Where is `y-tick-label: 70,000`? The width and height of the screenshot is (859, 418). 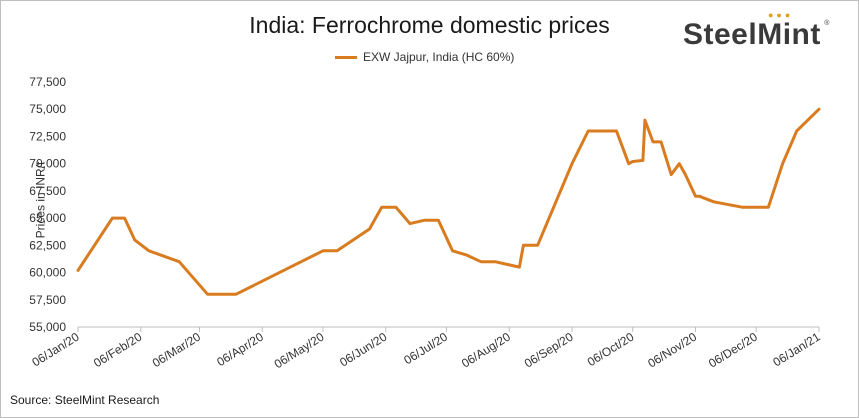
y-tick-label: 70,000 is located at coordinates (47, 164).